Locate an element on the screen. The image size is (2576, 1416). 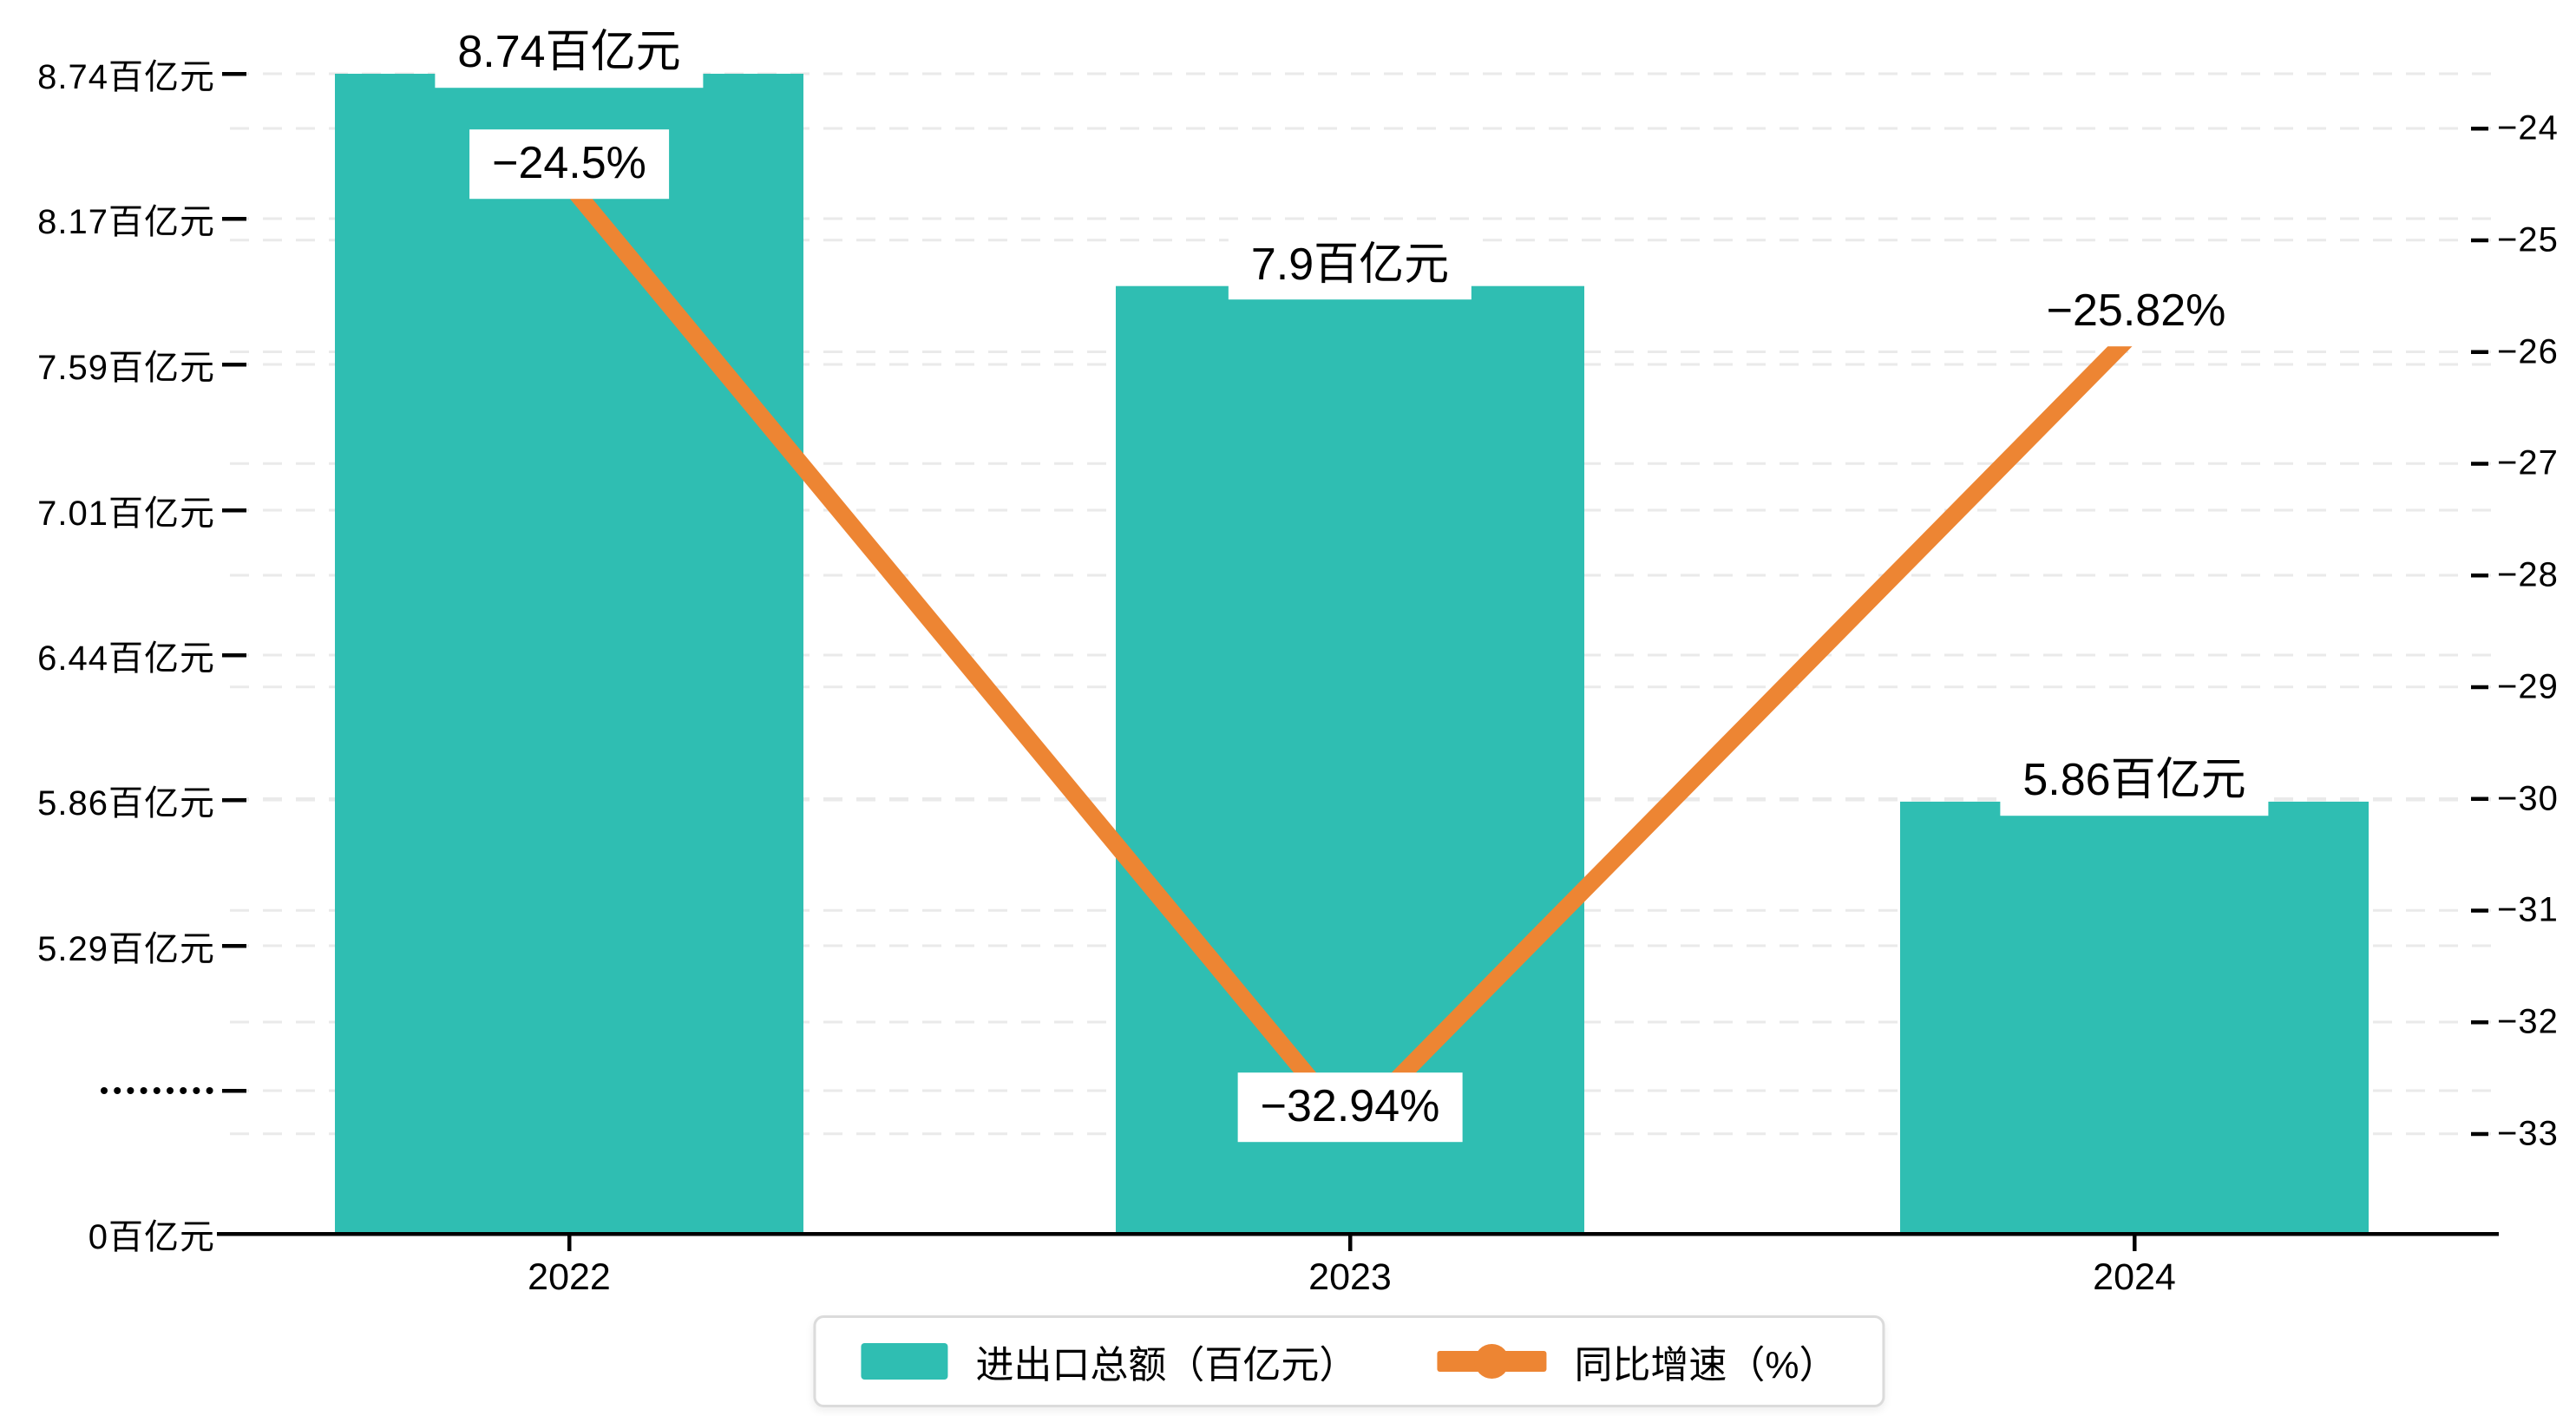
legend-item-import-export-total: 进出口总额（百亿元） is located at coordinates (1109, 1361).